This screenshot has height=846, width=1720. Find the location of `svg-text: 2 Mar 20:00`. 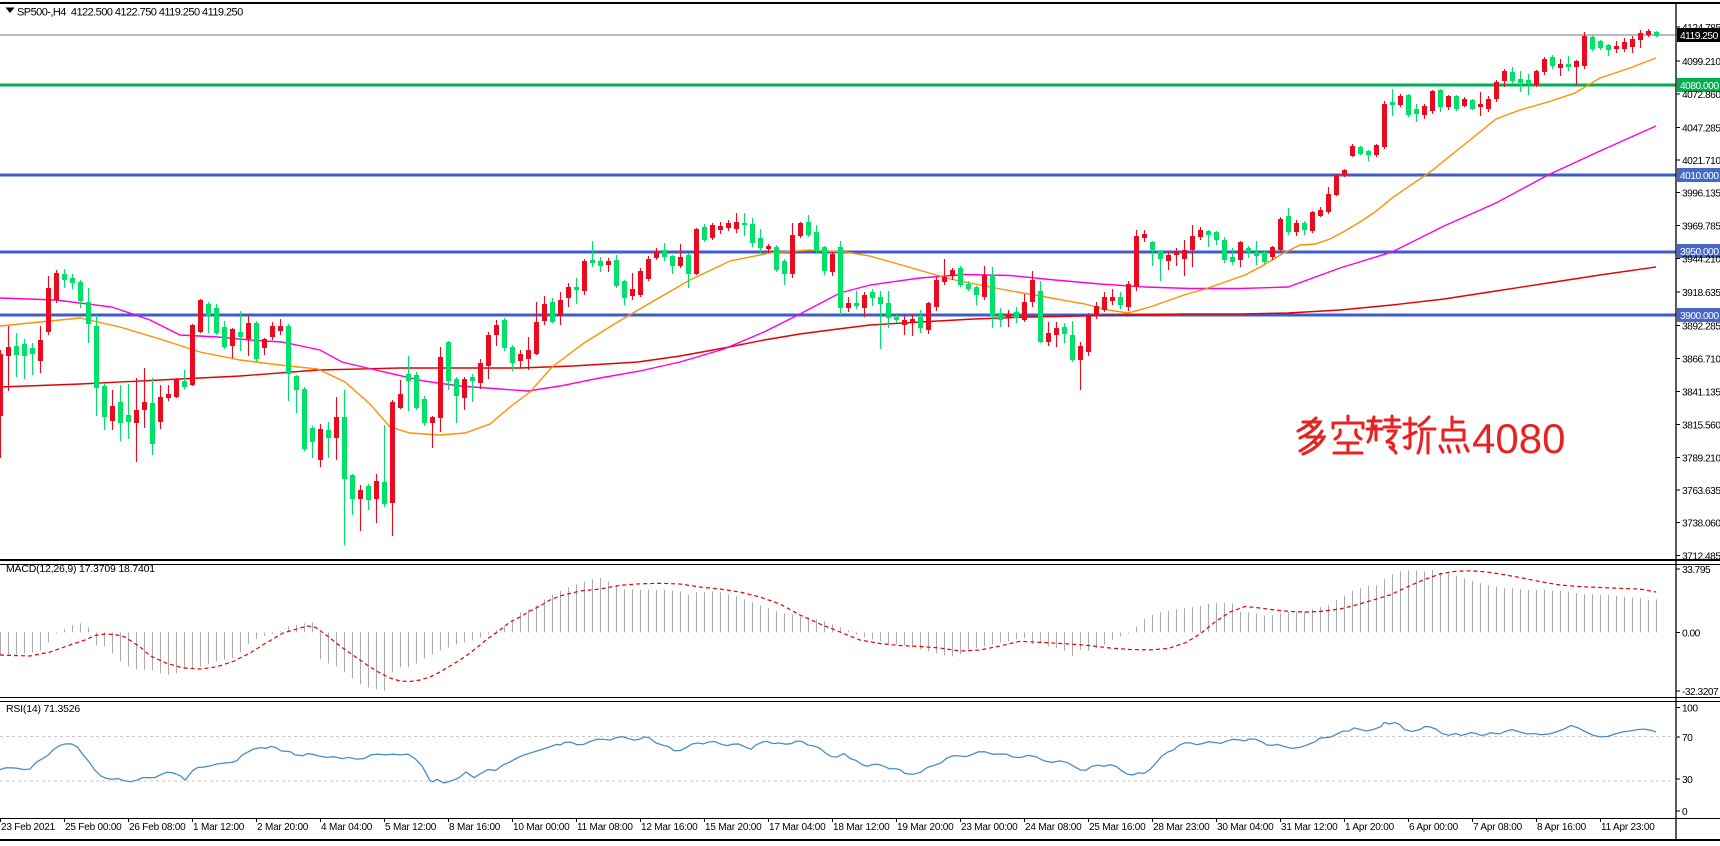

svg-text: 2 Mar 20:00 is located at coordinates (283, 827).